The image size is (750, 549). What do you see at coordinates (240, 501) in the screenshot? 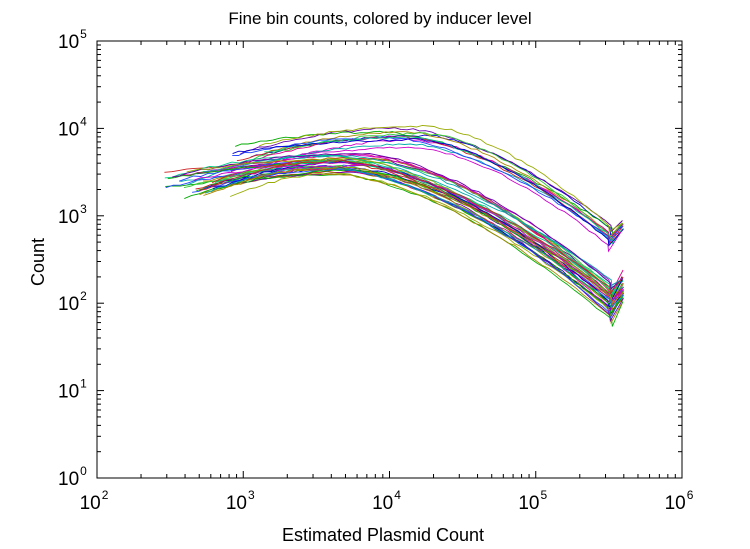
I see `x-tick-label: 10³` at bounding box center [240, 501].